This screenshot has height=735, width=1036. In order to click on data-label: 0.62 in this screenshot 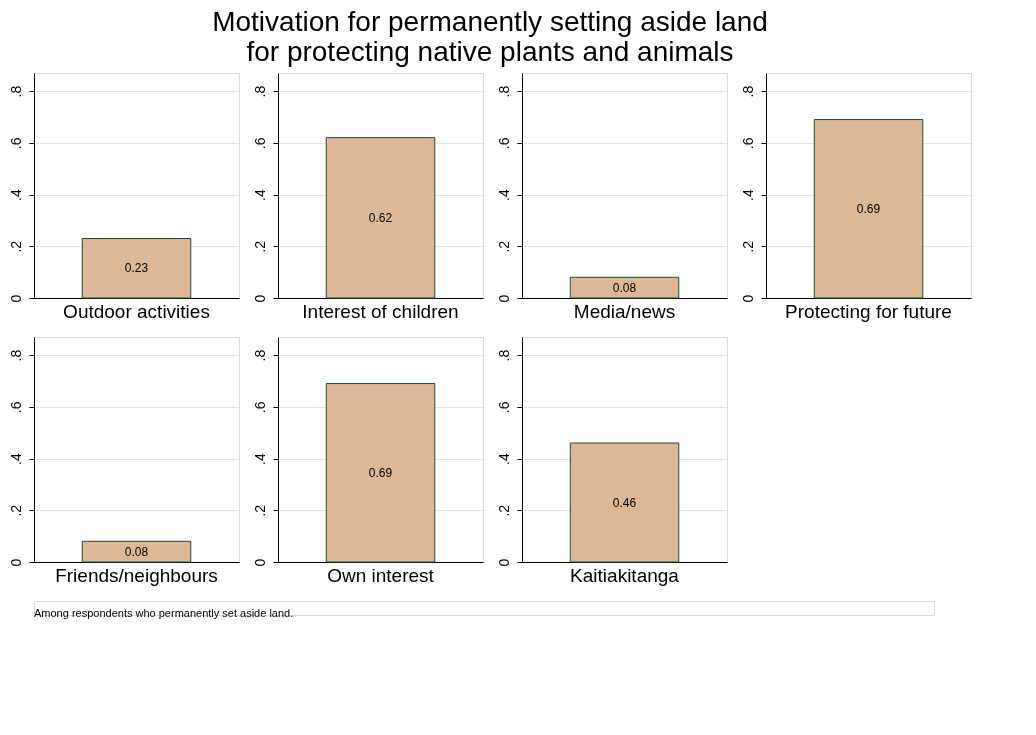, I will do `click(380, 217)`.